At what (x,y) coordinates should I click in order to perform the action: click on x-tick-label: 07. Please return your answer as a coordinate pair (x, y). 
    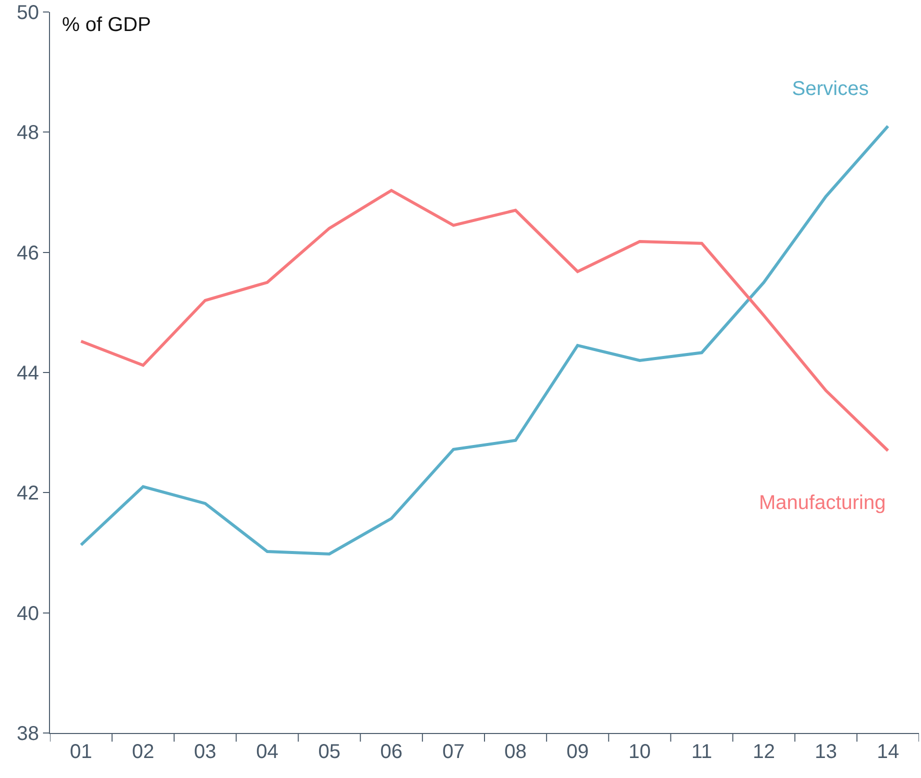
    Looking at the image, I should click on (453, 752).